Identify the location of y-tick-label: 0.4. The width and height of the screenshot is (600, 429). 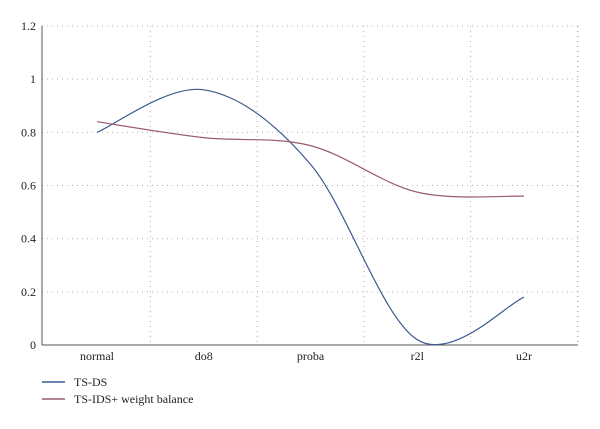
(28, 239).